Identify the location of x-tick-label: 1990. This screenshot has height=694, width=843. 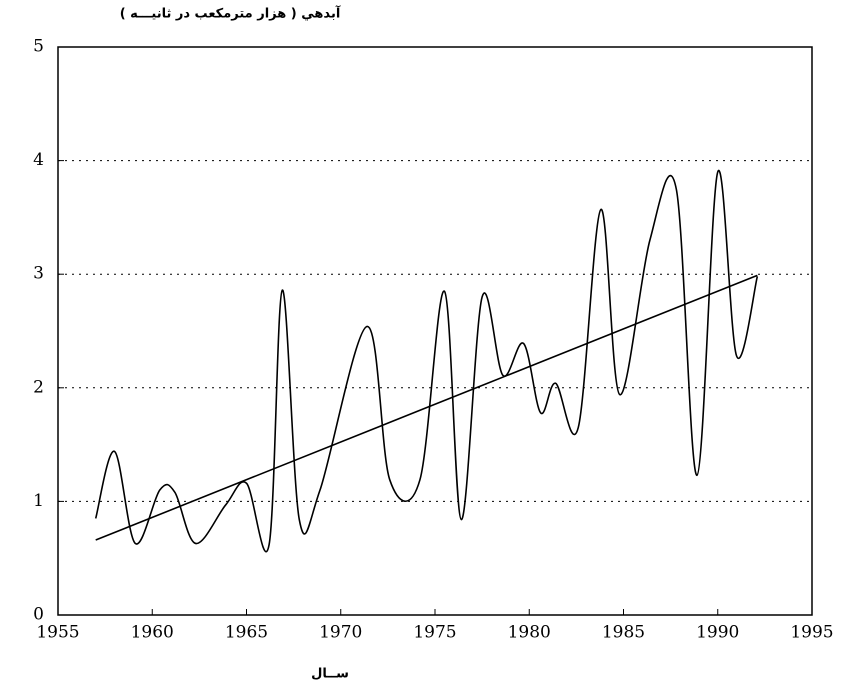
(717, 633).